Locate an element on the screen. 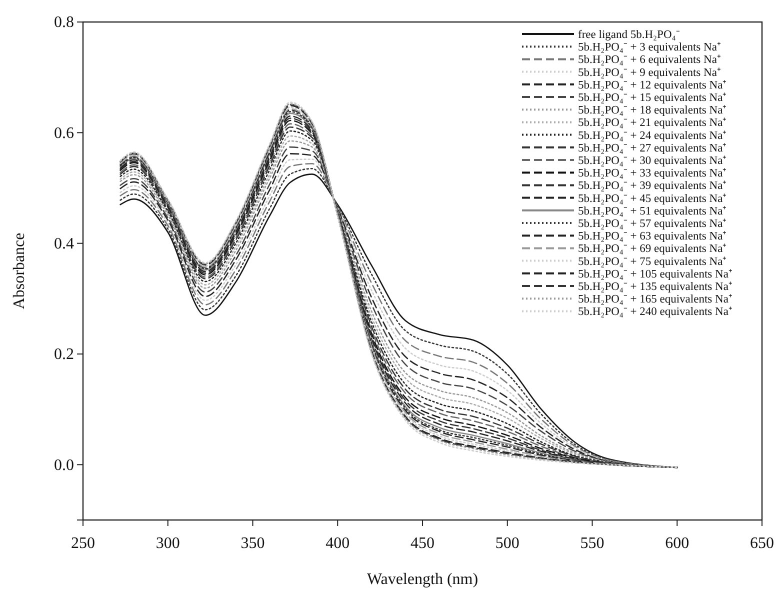  y-axis-title: Absorbance is located at coordinates (19, 271).